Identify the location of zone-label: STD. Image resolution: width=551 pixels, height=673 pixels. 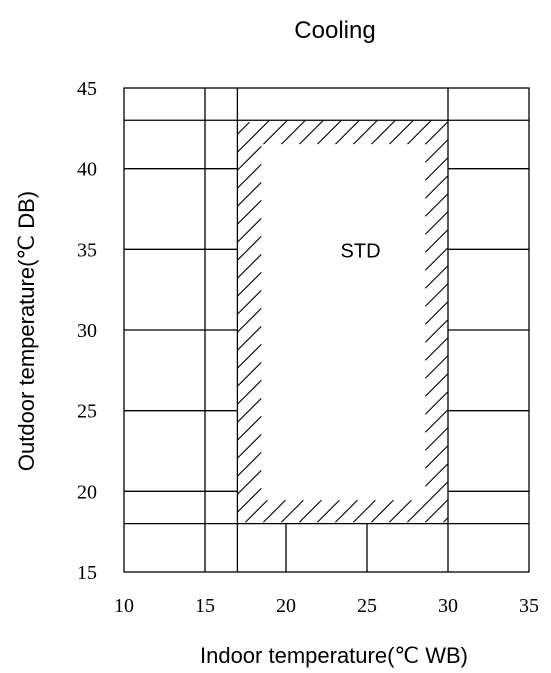
(361, 251).